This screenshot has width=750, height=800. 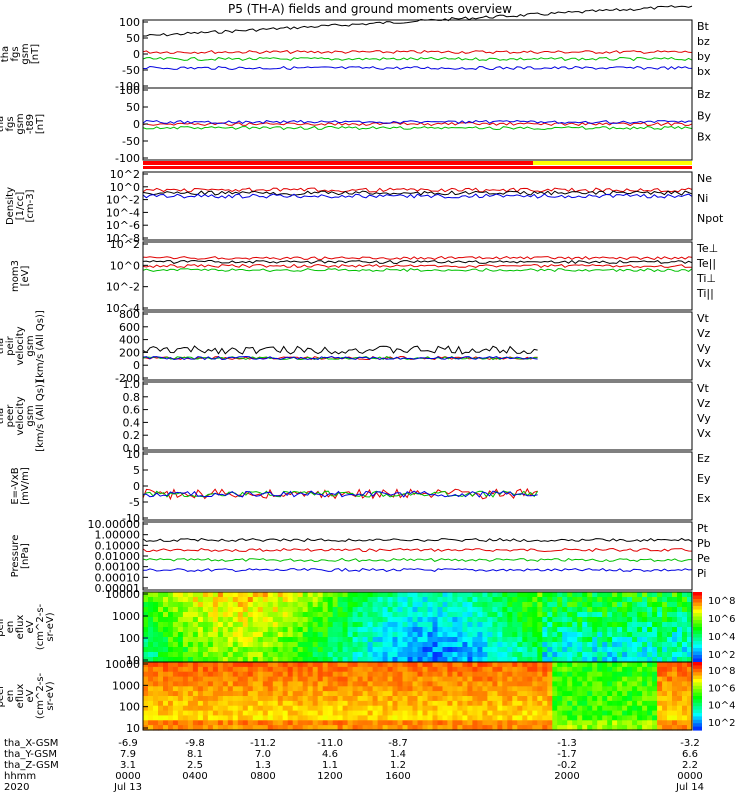 What do you see at coordinates (710, 218) in the screenshot?
I see `legend-entry: Npot` at bounding box center [710, 218].